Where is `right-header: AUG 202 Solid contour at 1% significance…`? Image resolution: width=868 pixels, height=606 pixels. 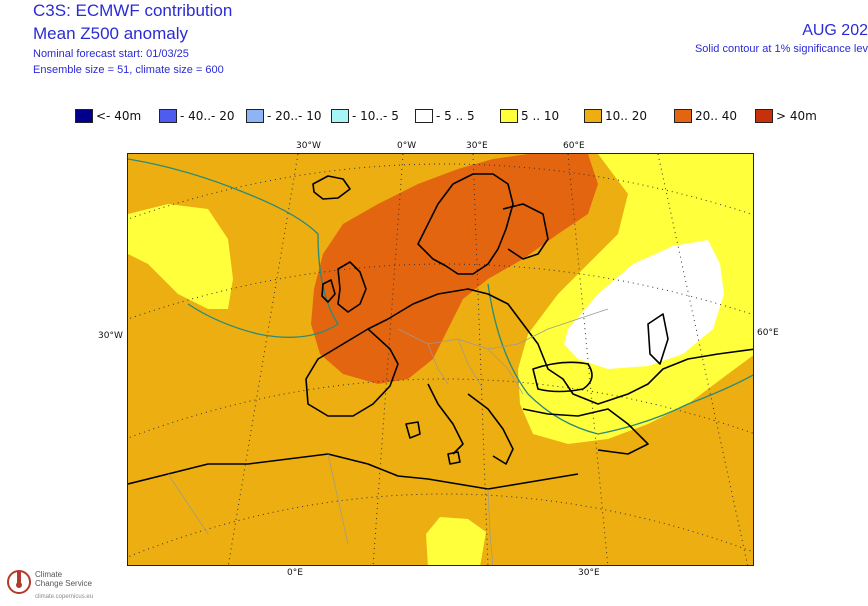 right-header: AUG 202 Solid contour at 1% significance… is located at coordinates (738, 39).